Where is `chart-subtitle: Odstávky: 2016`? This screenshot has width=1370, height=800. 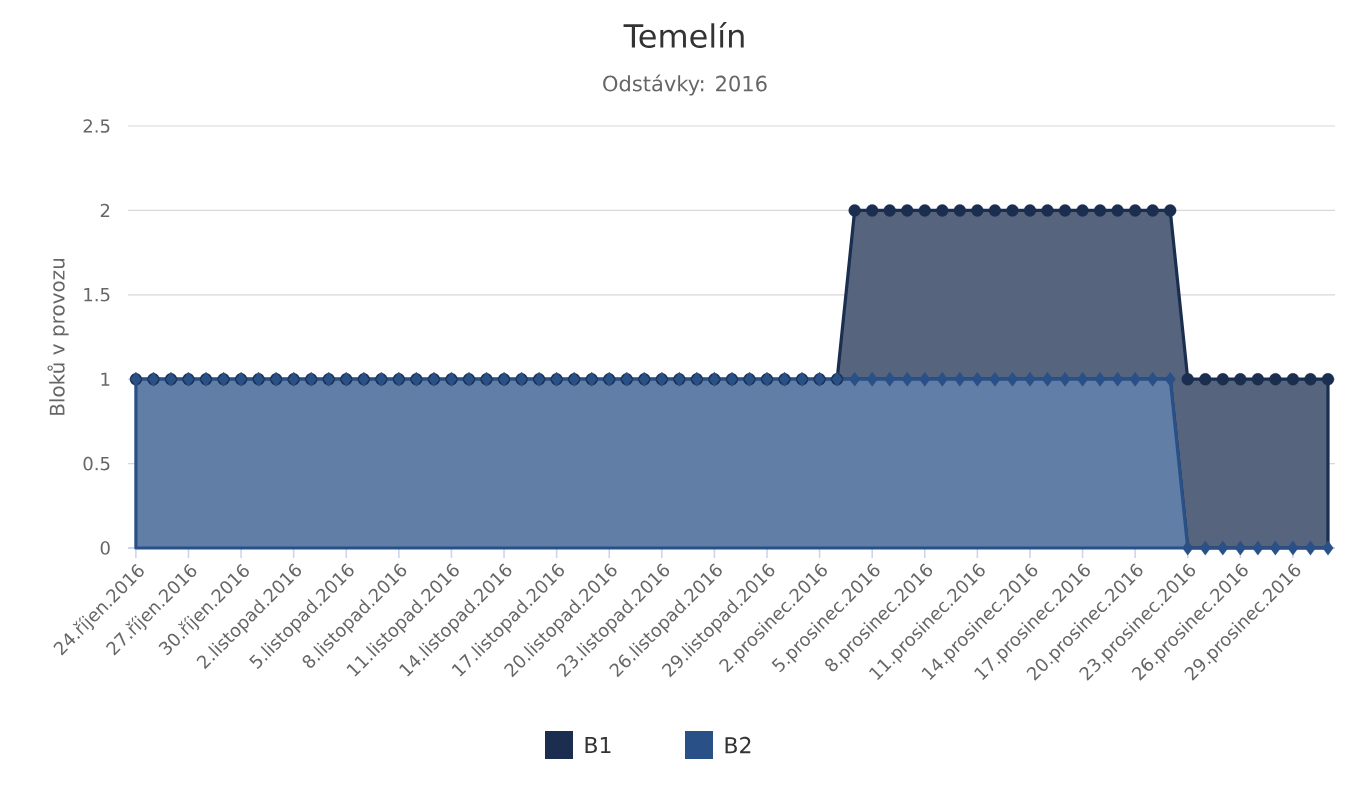 chart-subtitle: Odstávky: 2016 is located at coordinates (685, 85).